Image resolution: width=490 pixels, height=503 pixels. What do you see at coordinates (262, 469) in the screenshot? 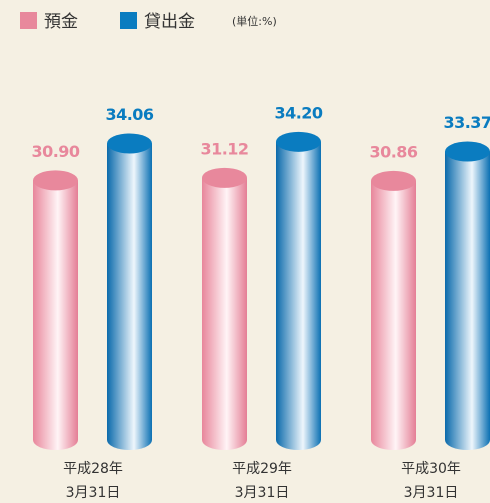
I see `x-tick-label: 平成29年` at bounding box center [262, 469].